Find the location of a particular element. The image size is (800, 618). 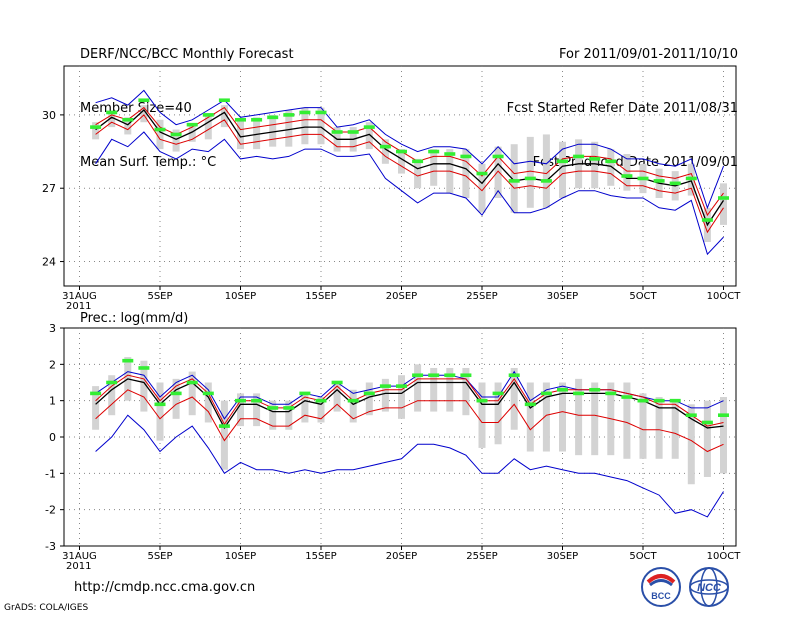

x-tick-label: 10OCT is located at coordinates (724, 296).